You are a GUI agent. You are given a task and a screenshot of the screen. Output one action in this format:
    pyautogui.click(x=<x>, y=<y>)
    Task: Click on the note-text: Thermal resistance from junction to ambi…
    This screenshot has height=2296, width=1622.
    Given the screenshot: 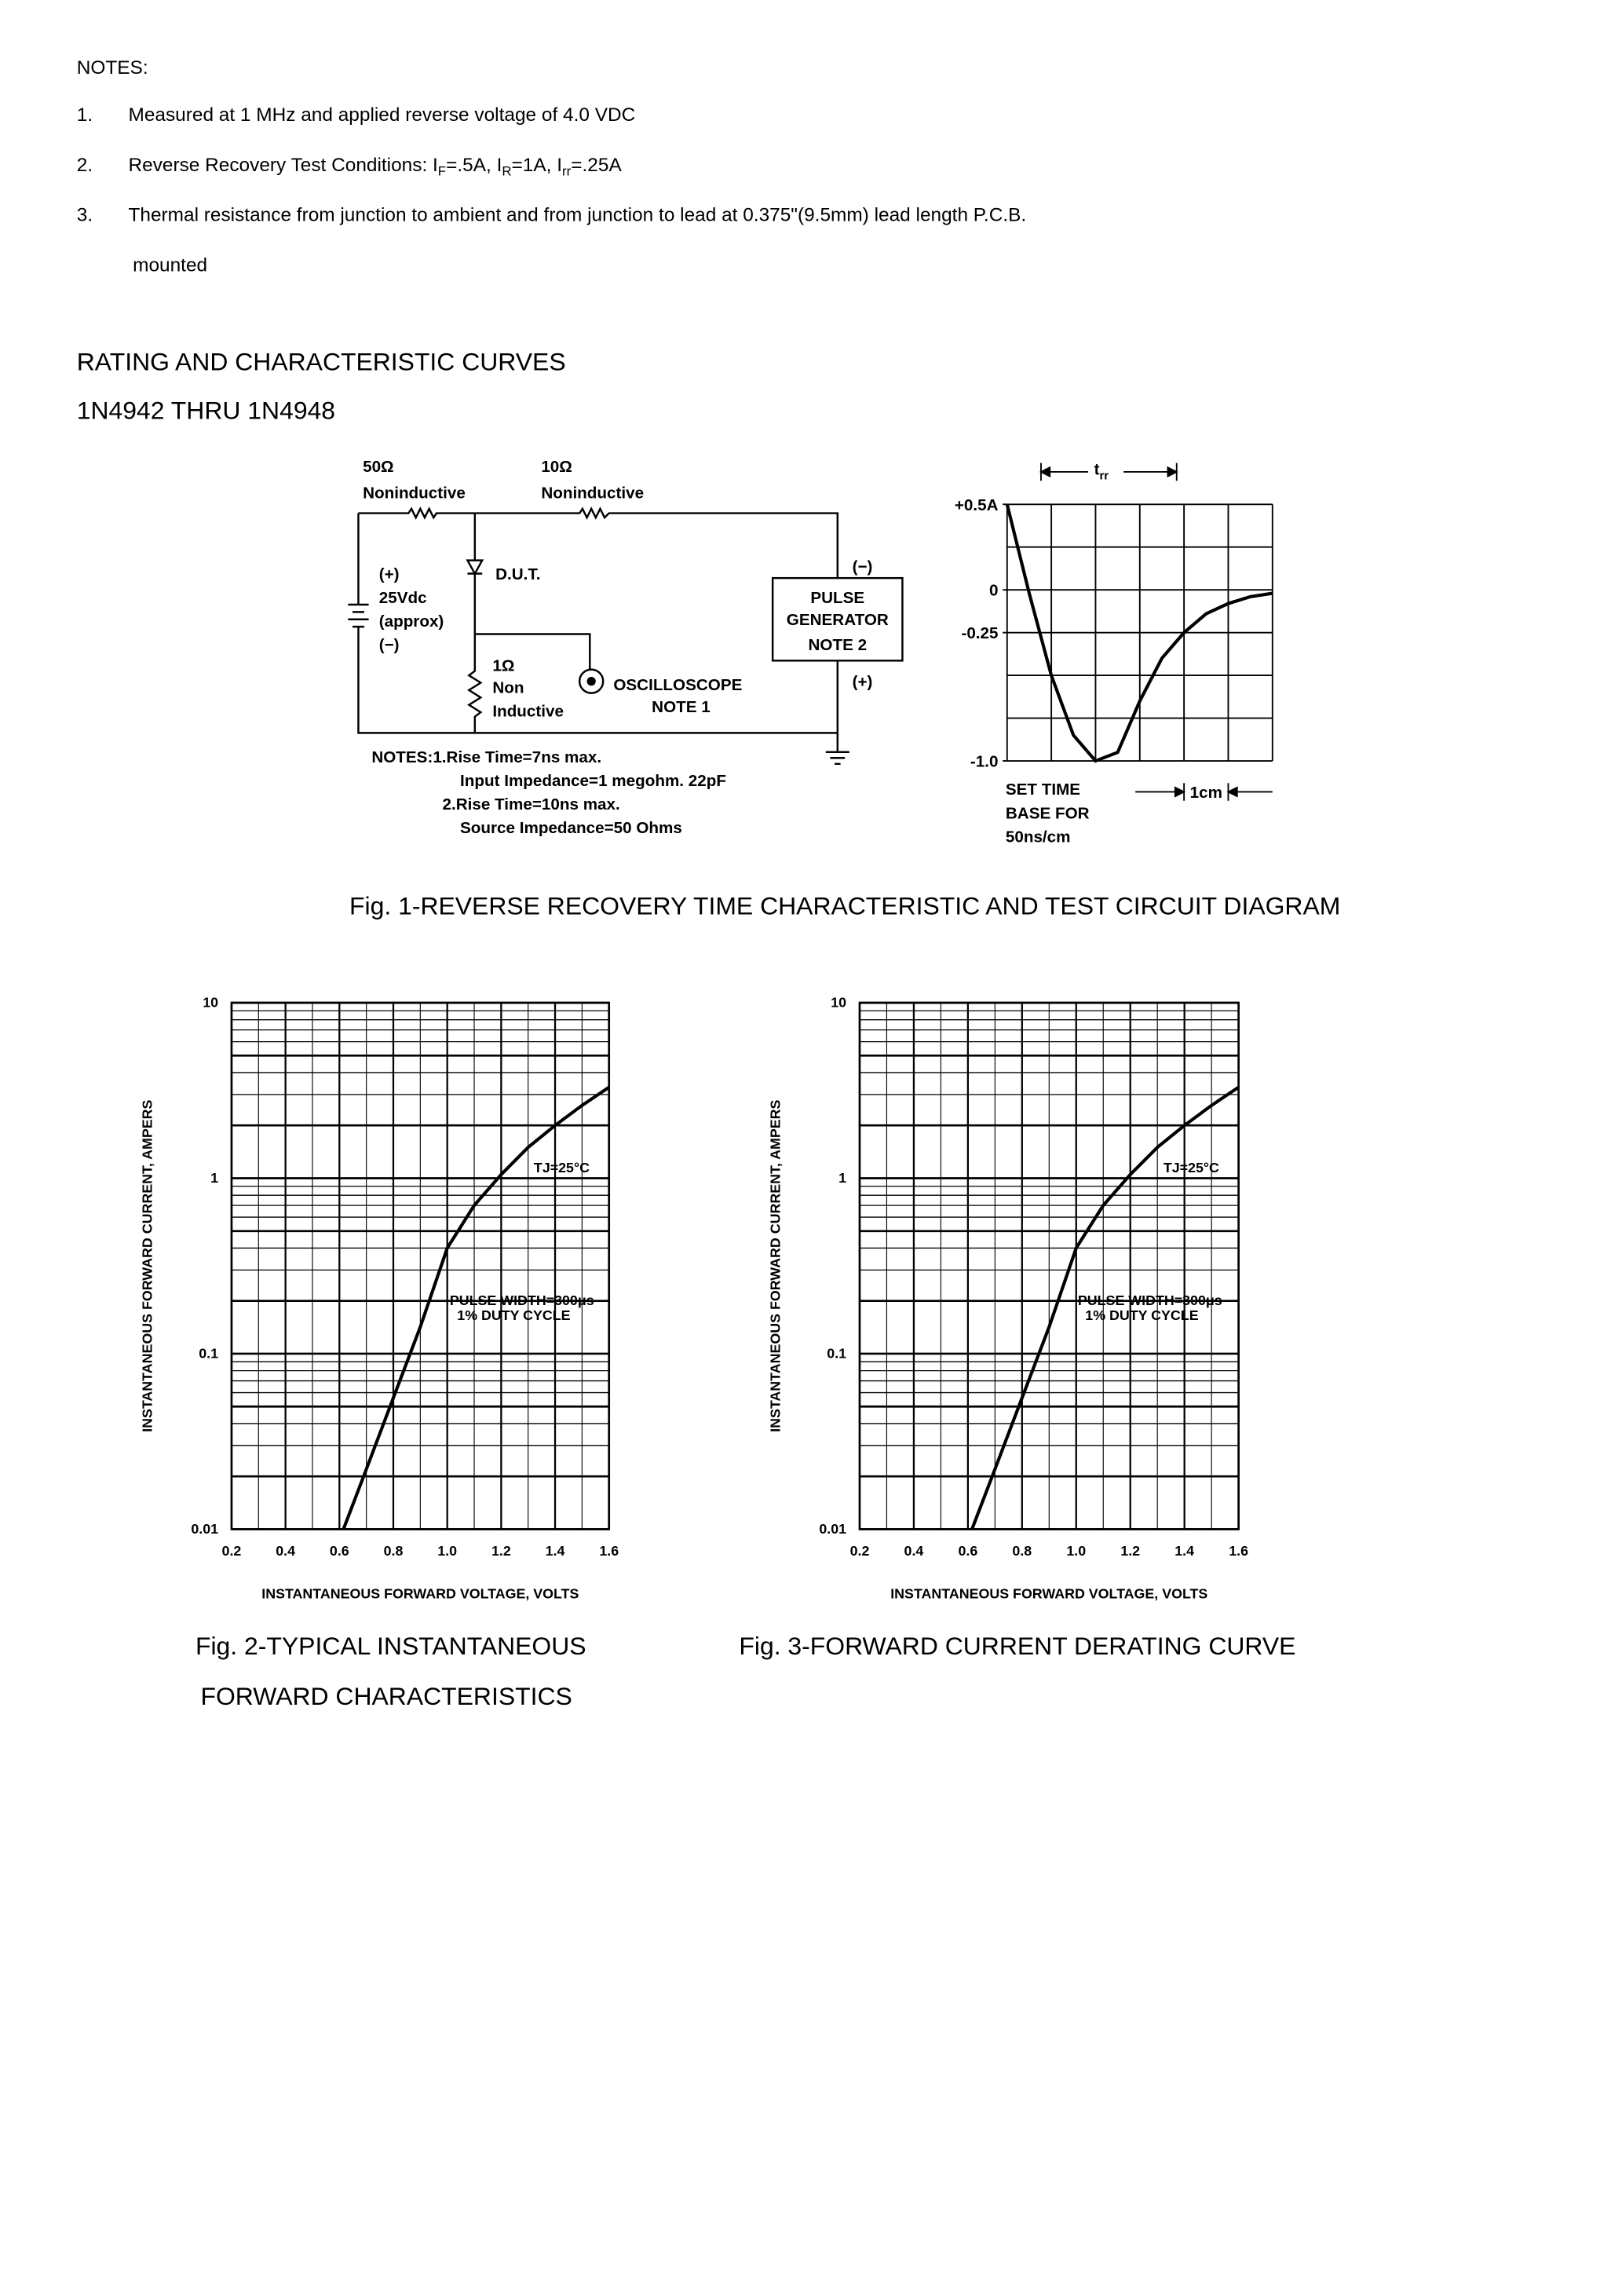 What is the action you would take?
    pyautogui.click(x=577, y=216)
    